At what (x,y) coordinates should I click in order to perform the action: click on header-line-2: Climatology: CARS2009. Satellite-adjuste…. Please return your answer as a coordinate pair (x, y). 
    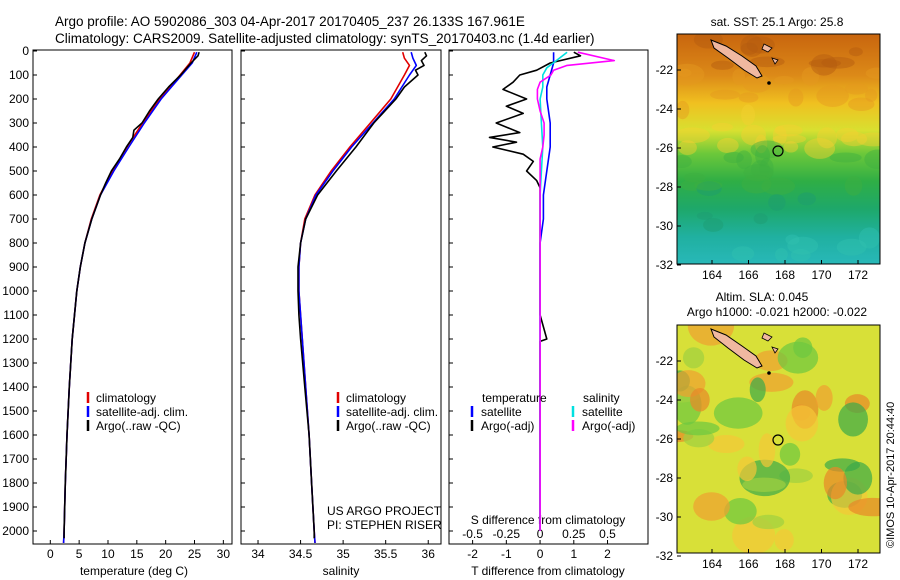
    Looking at the image, I should click on (325, 38).